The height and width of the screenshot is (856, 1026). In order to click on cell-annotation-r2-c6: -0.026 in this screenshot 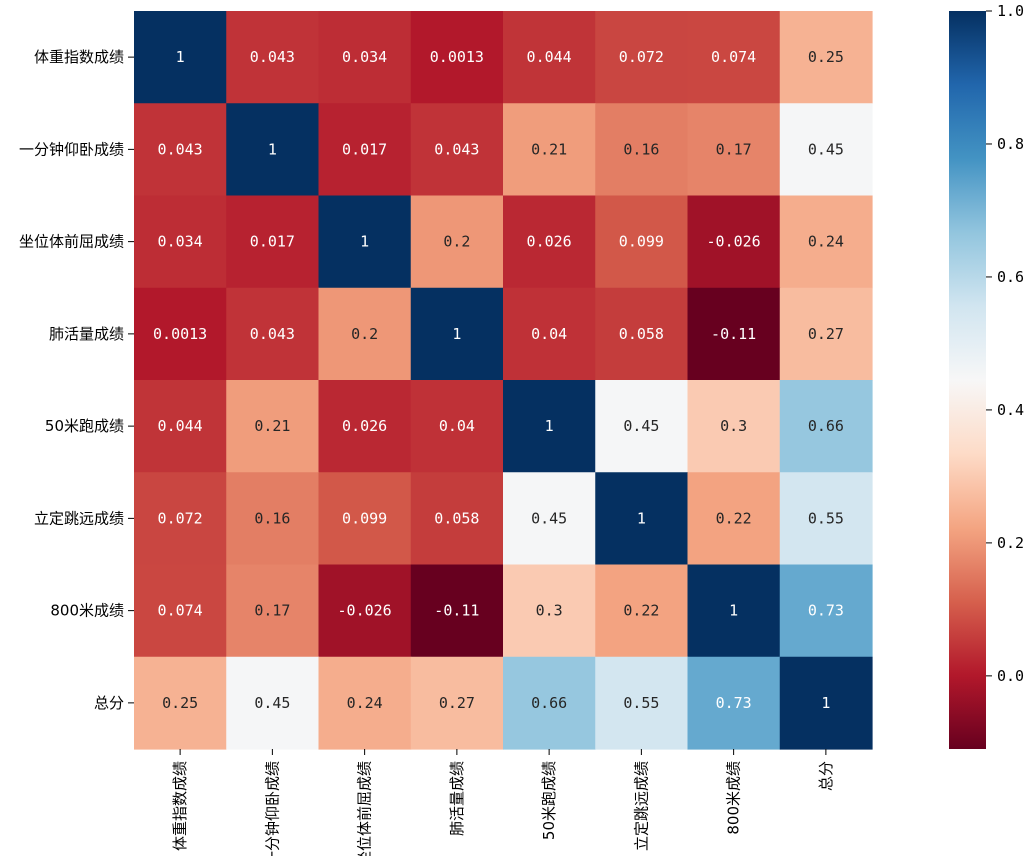, I will do `click(734, 242)`.